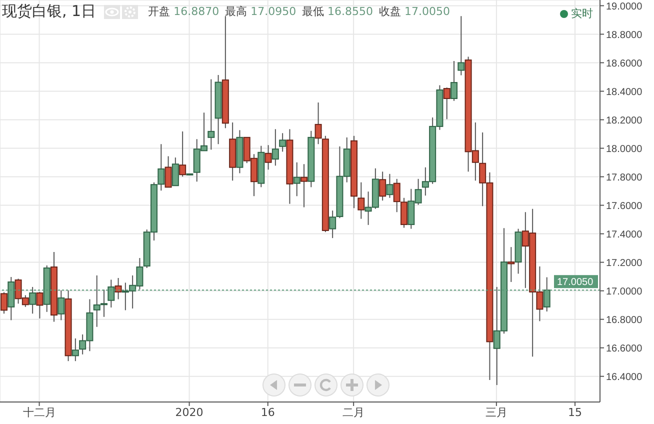  Describe the element at coordinates (189, 412) in the screenshot. I see `x-tick-label: 2020` at that location.